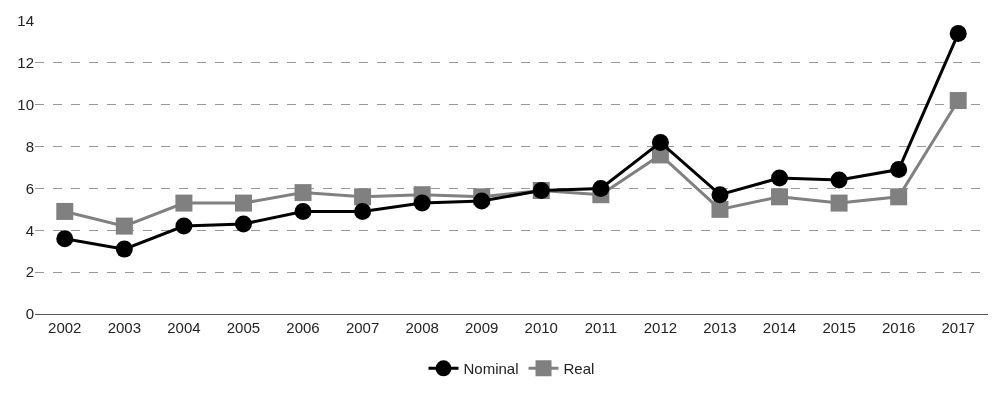  I want to click on y-tick-label: 14, so click(25, 21).